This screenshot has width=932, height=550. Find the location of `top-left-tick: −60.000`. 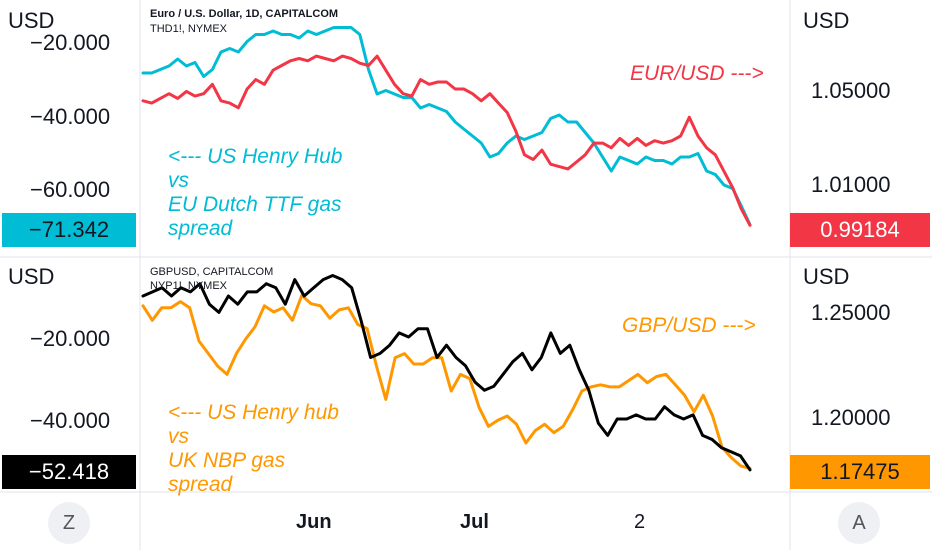

top-left-tick: −60.000 is located at coordinates (70, 189).